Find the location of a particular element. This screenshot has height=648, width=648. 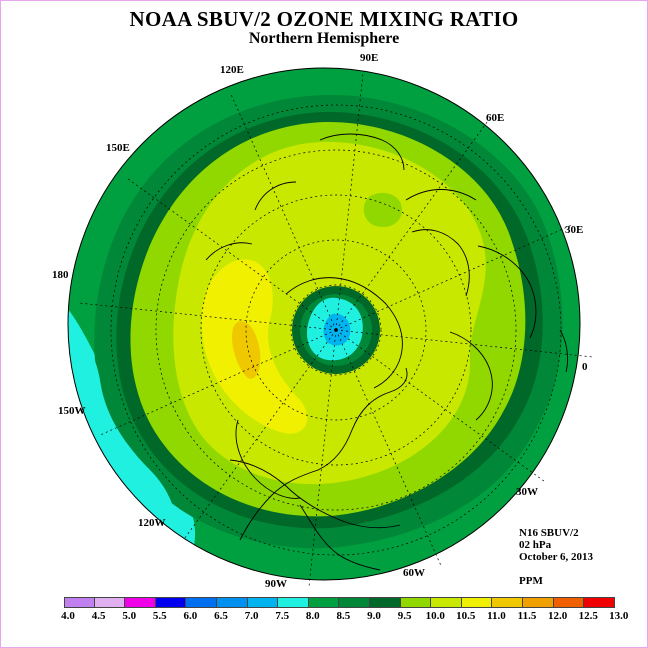

lon-label-30e: 30E is located at coordinates (574, 230).